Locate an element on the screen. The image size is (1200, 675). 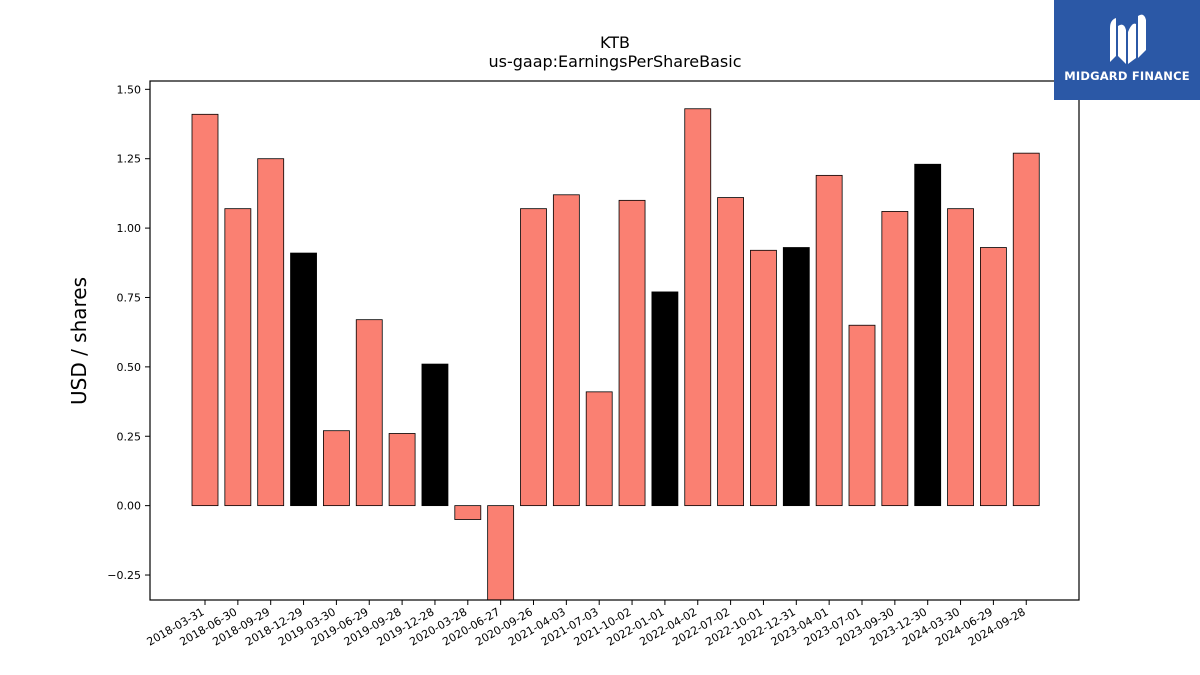
midgard-finance-logo: MIDGARD FINANCE is located at coordinates (1127, 50).